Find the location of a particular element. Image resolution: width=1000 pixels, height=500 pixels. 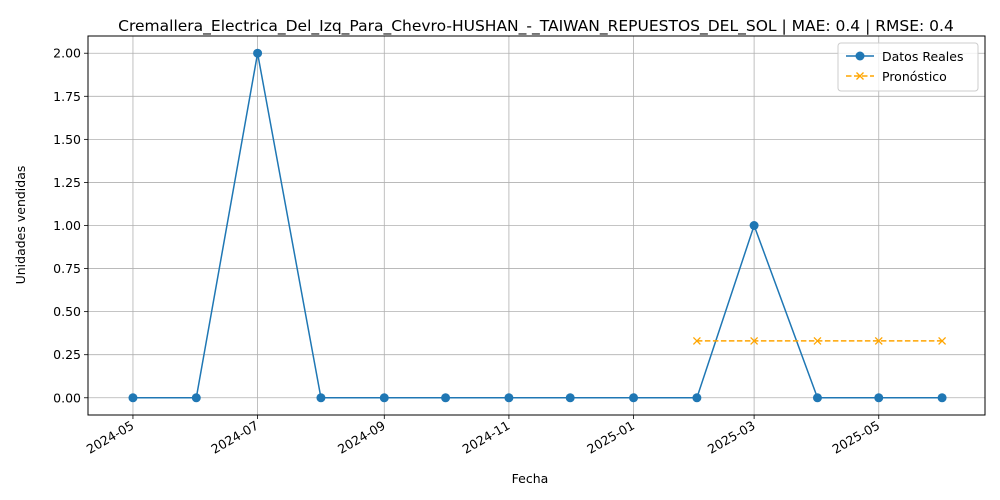

y-tick-label: 0.25 is located at coordinates (67, 354).